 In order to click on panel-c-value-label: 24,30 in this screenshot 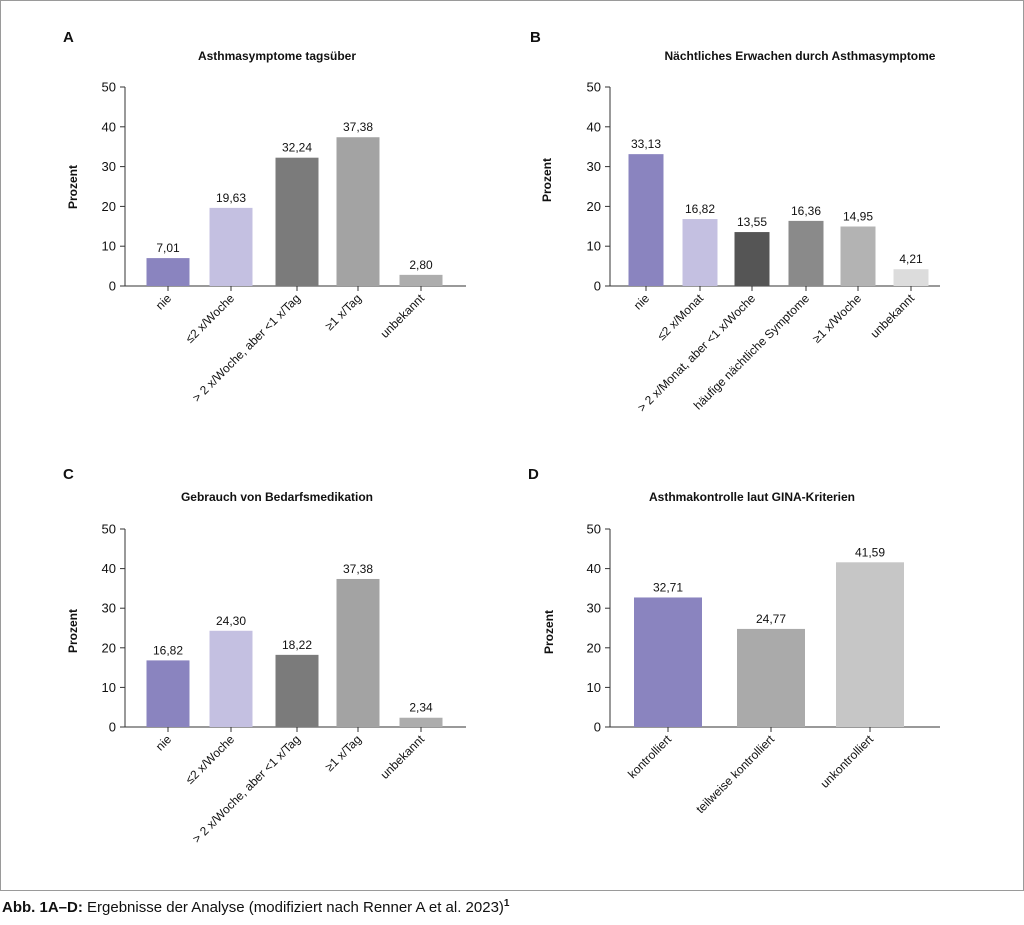, I will do `click(231, 621)`.